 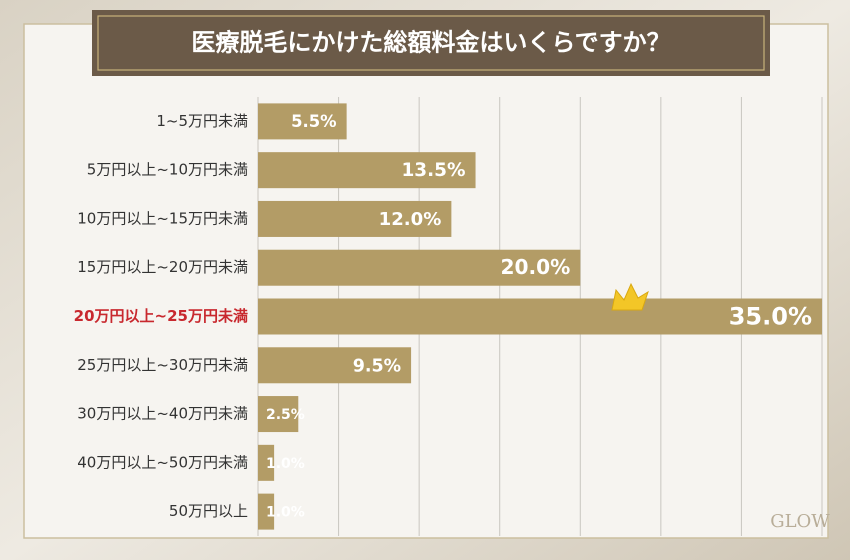 What do you see at coordinates (161, 316) in the screenshot?
I see `y-tick-label: 20万円以上~25万円未満` at bounding box center [161, 316].